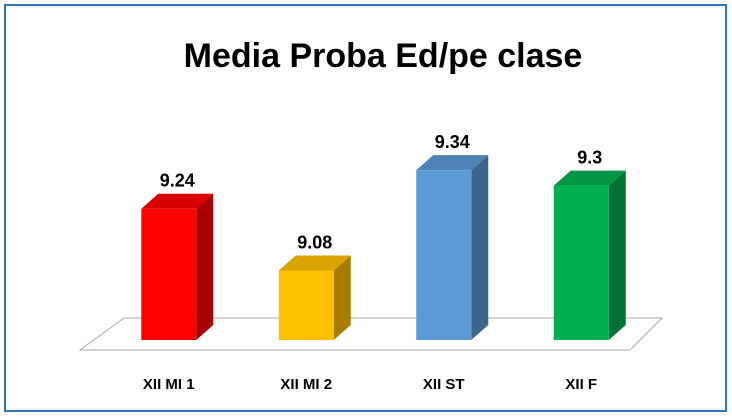  What do you see at coordinates (444, 384) in the screenshot?
I see `x-tick-label: XII ST` at bounding box center [444, 384].